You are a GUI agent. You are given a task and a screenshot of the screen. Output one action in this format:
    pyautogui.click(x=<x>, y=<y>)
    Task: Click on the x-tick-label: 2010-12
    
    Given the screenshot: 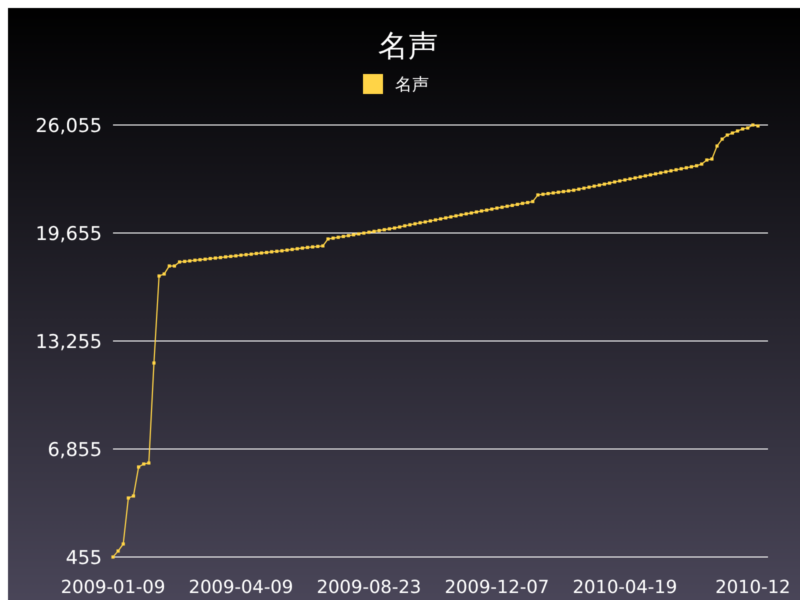 What is the action you would take?
    pyautogui.click(x=752, y=587)
    